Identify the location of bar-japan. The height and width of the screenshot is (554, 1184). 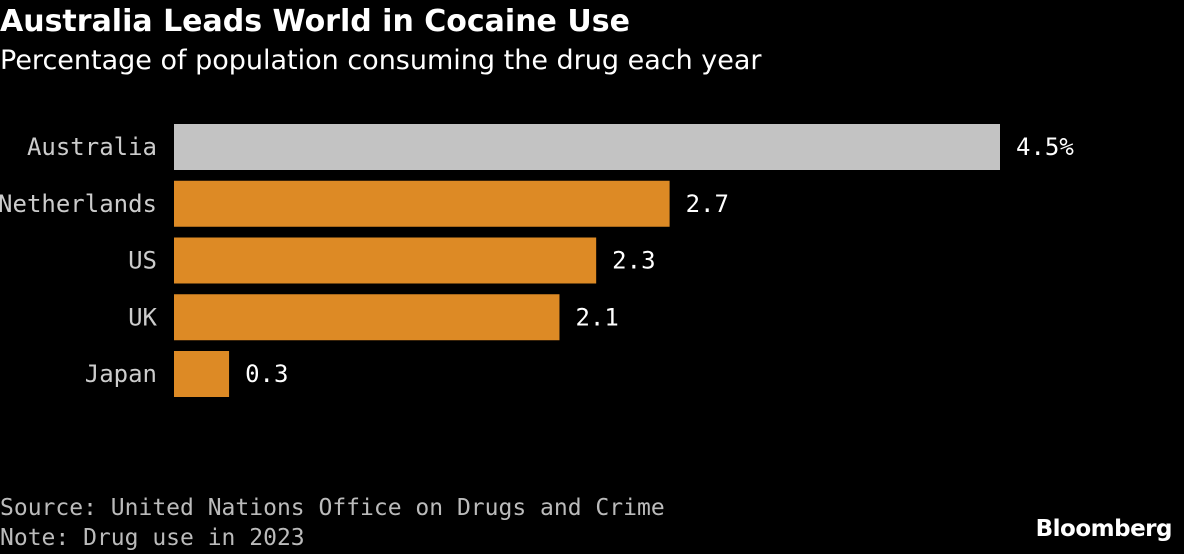
(202, 374).